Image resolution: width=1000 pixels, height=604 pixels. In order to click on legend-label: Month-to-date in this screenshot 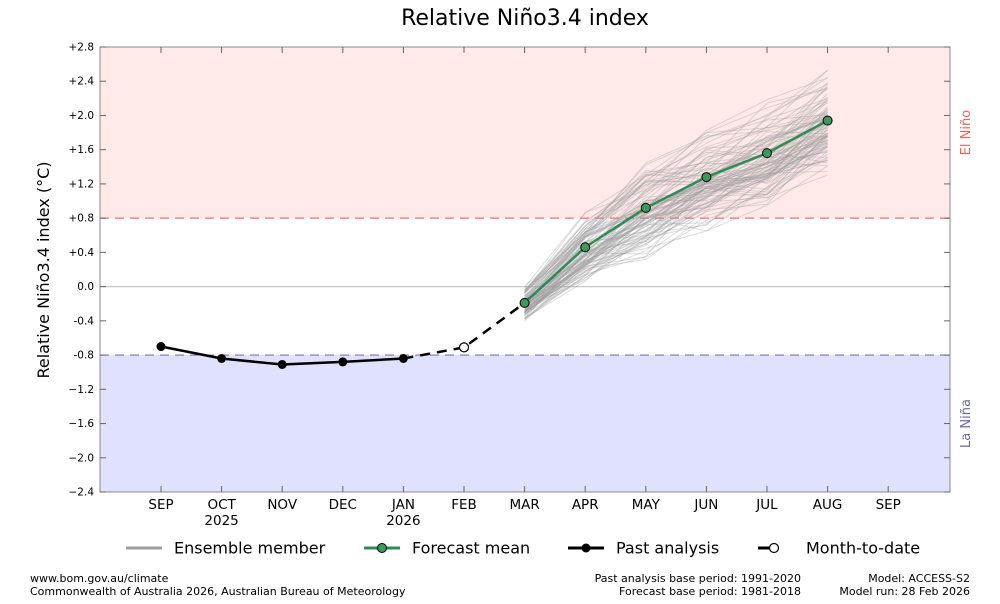, I will do `click(863, 548)`.